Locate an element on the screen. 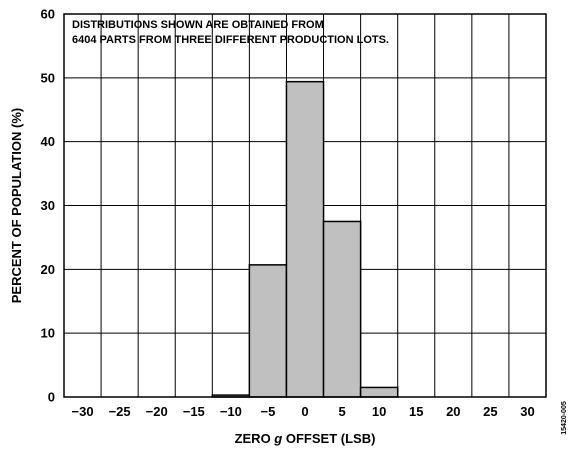  y-tick-label: 50 is located at coordinates (48, 77).